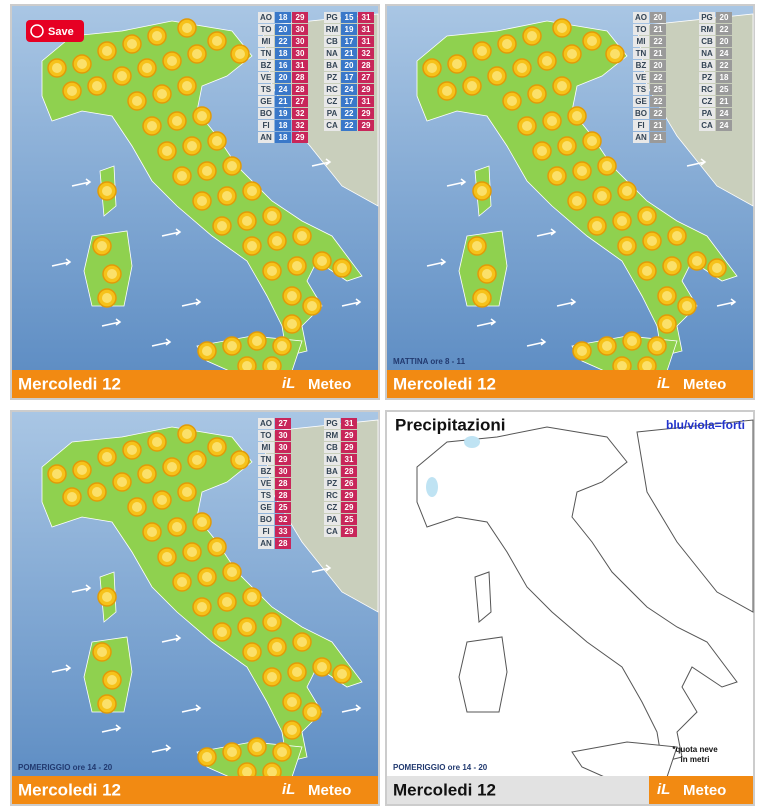 This screenshot has width=760, height=812. What do you see at coordinates (640, 125) in the screenshot?
I see `city-code: FI` at bounding box center [640, 125].